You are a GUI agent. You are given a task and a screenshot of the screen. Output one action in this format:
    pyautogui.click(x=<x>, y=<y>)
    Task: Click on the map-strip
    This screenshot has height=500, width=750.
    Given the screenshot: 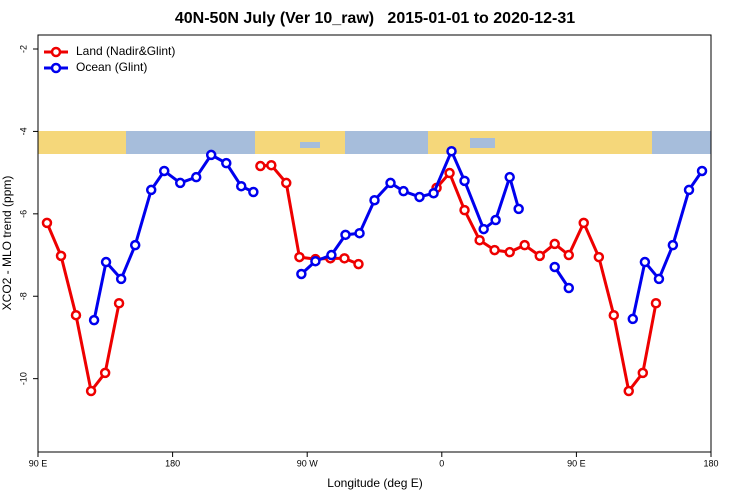 What is the action you would take?
    pyautogui.click(x=374, y=142)
    